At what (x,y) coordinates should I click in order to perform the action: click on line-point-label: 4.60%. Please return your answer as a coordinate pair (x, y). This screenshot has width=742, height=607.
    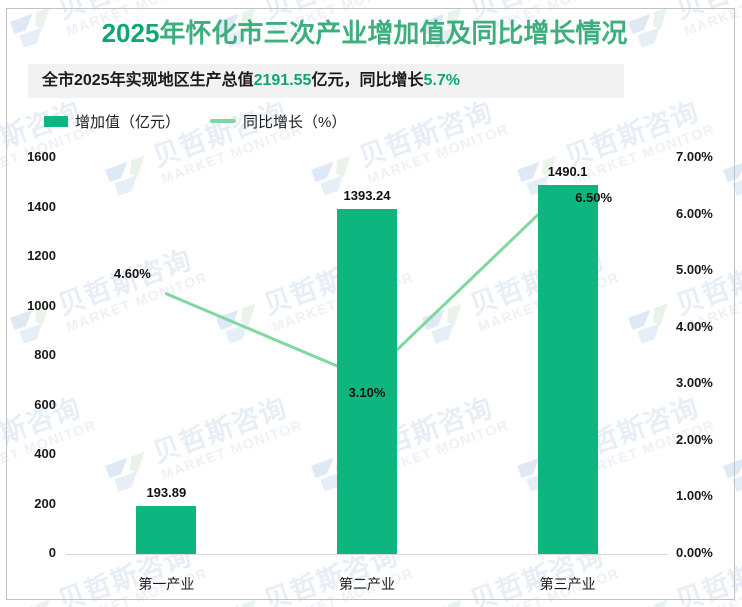
    Looking at the image, I should click on (132, 273).